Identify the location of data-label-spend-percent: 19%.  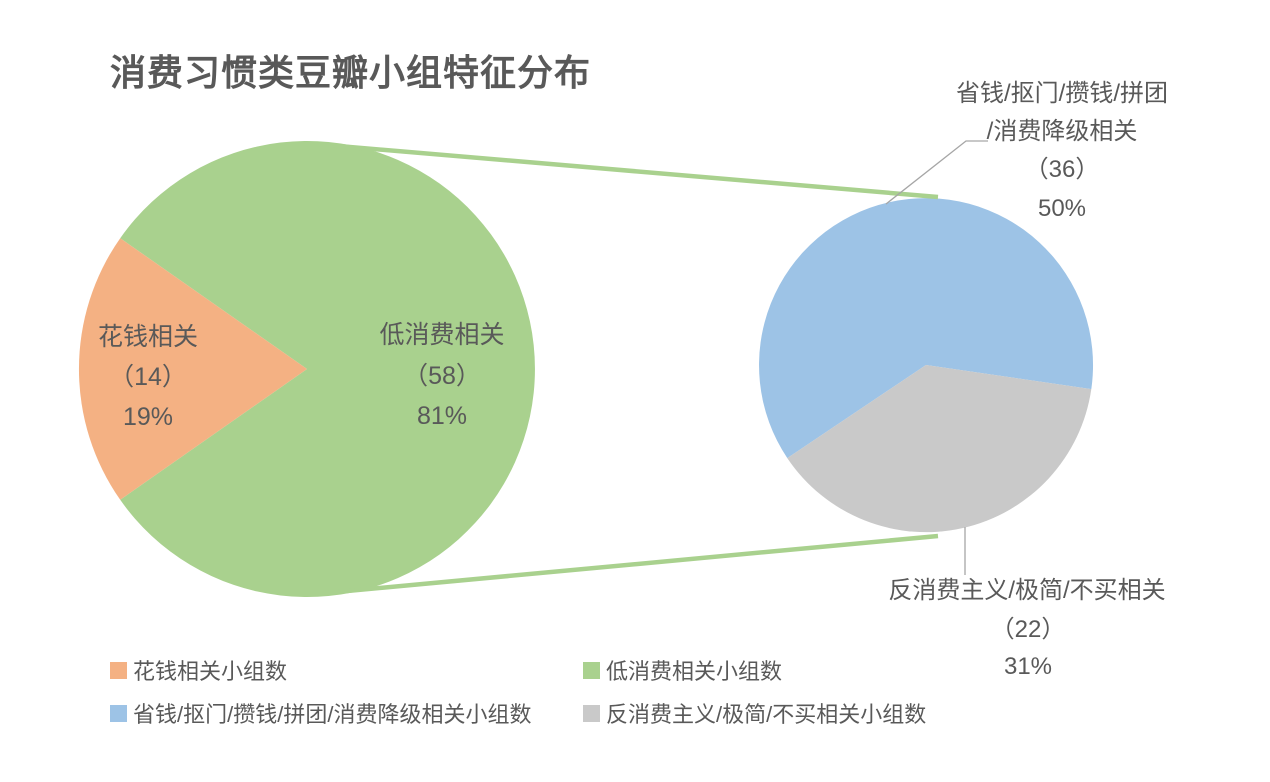
(148, 417).